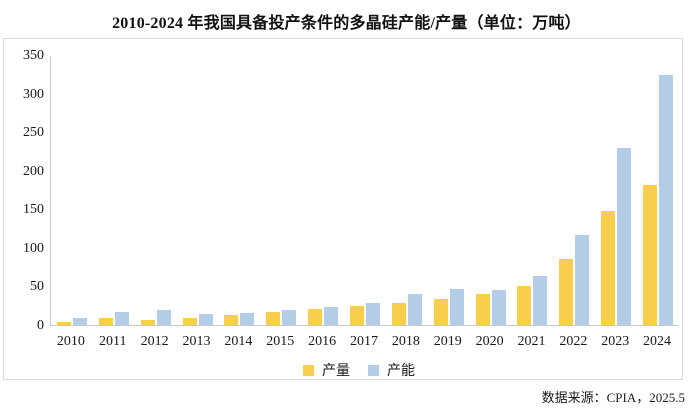 The width and height of the screenshot is (693, 416). What do you see at coordinates (33, 94) in the screenshot?
I see `y-axis-tick-300: 300` at bounding box center [33, 94].